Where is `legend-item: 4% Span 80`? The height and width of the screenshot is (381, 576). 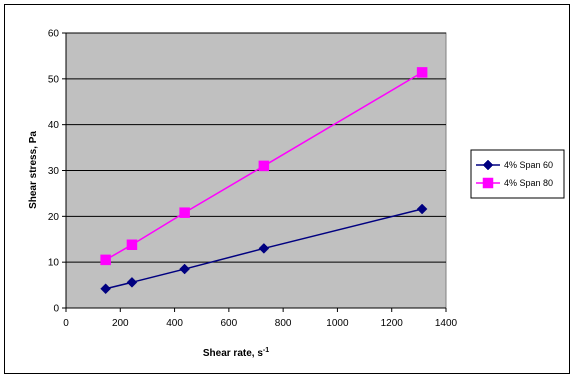
legend-item: 4% Span 80 is located at coordinates (514, 183).